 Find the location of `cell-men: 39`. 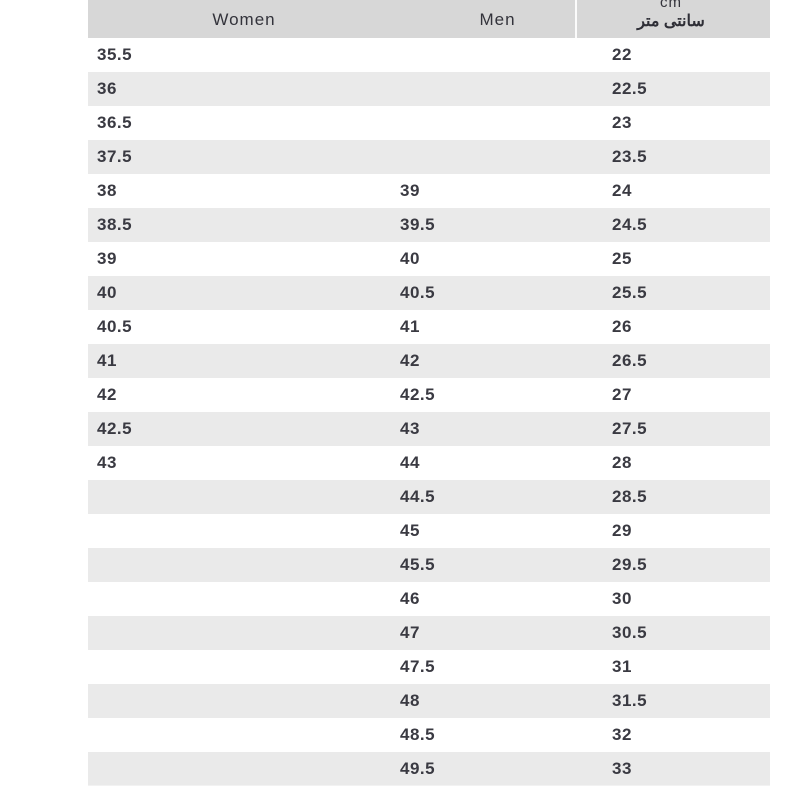

cell-men: 39 is located at coordinates (410, 190).